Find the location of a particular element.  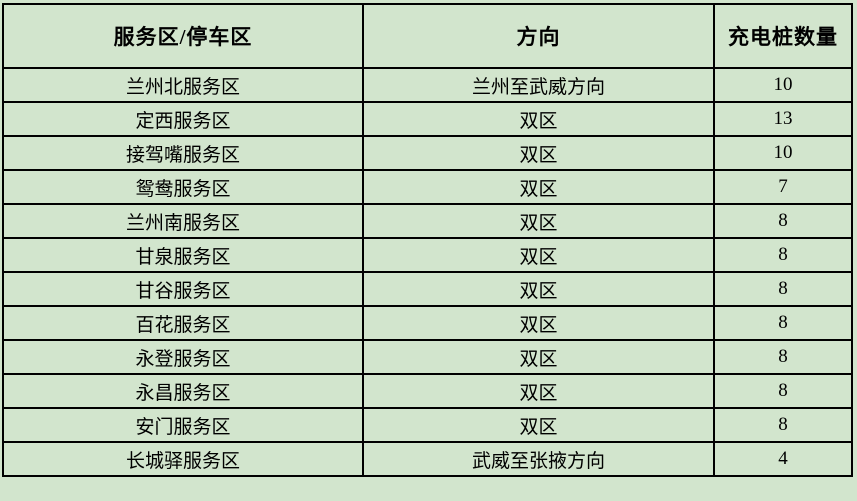

cell-direction: 兰州至武威方向 is located at coordinates (538, 85).